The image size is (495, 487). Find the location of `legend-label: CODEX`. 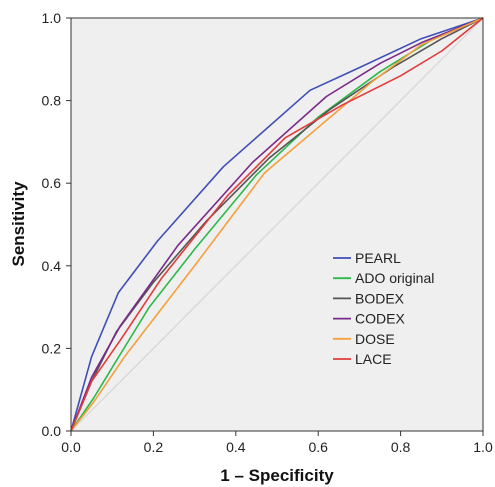

legend-label: CODEX is located at coordinates (380, 319).